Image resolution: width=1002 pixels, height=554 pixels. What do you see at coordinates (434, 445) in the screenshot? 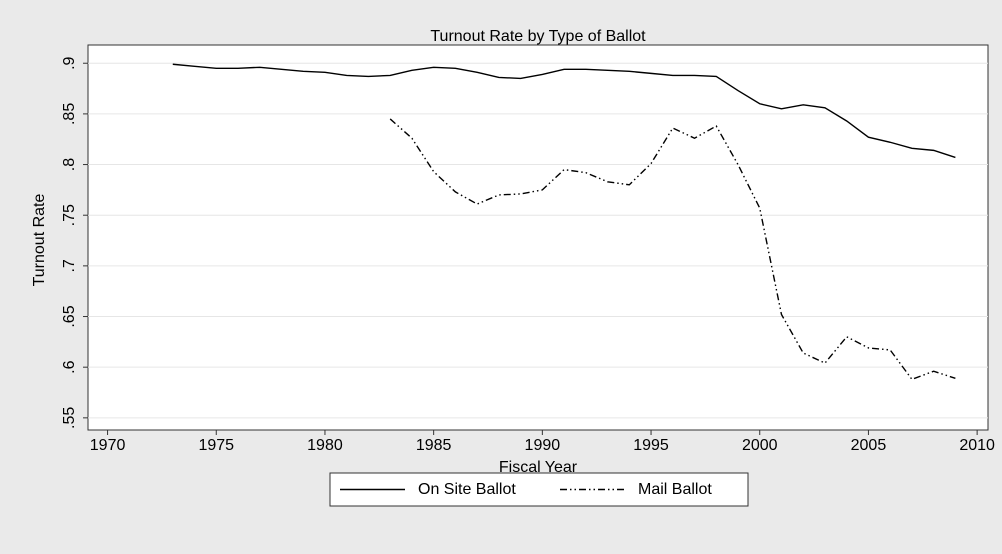
I see `x-tick-label: 1985` at bounding box center [434, 445].